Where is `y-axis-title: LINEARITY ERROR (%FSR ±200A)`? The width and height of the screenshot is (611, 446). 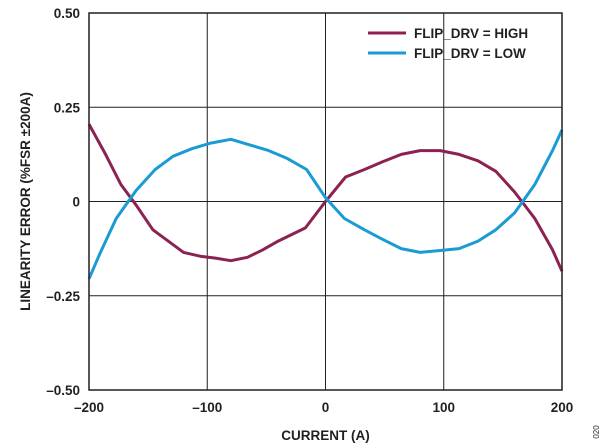 y-axis-title: LINEARITY ERROR (%FSR ±200A) is located at coordinates (25, 201).